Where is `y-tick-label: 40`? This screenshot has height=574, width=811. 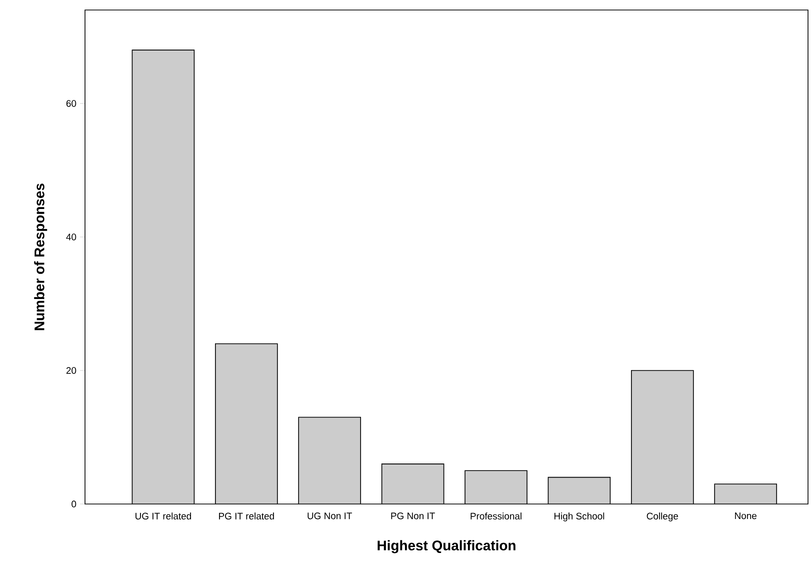
y-tick-label: 40 is located at coordinates (71, 237).